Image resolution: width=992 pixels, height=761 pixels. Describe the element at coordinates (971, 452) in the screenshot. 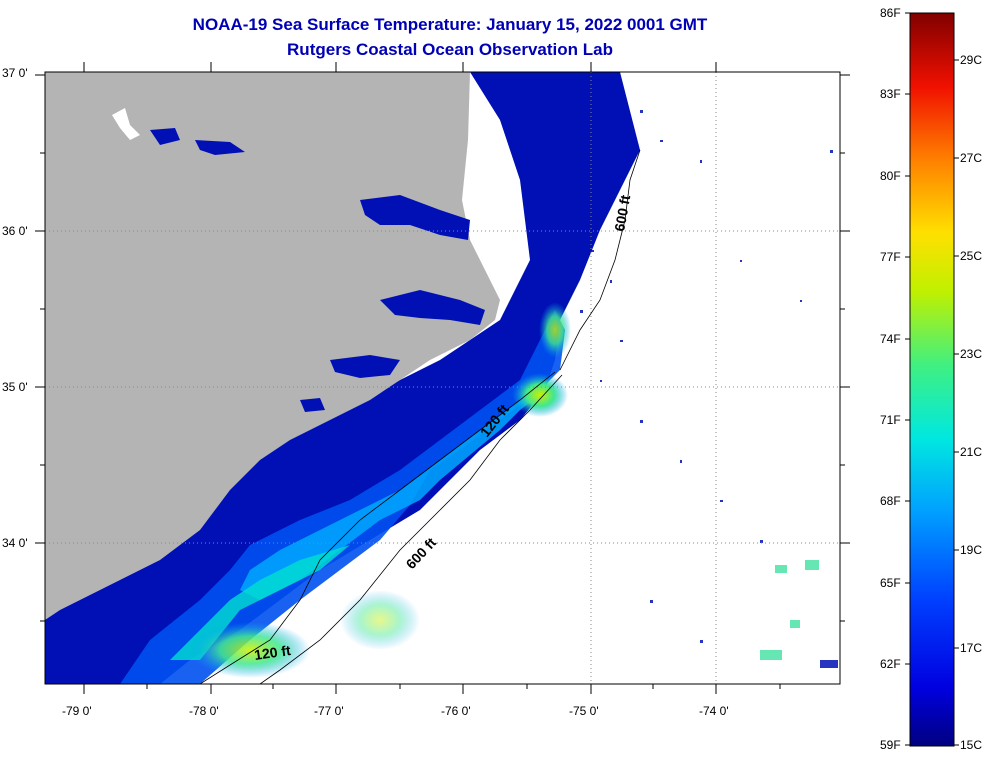

I see `colorbar-c-label: 21C` at that location.